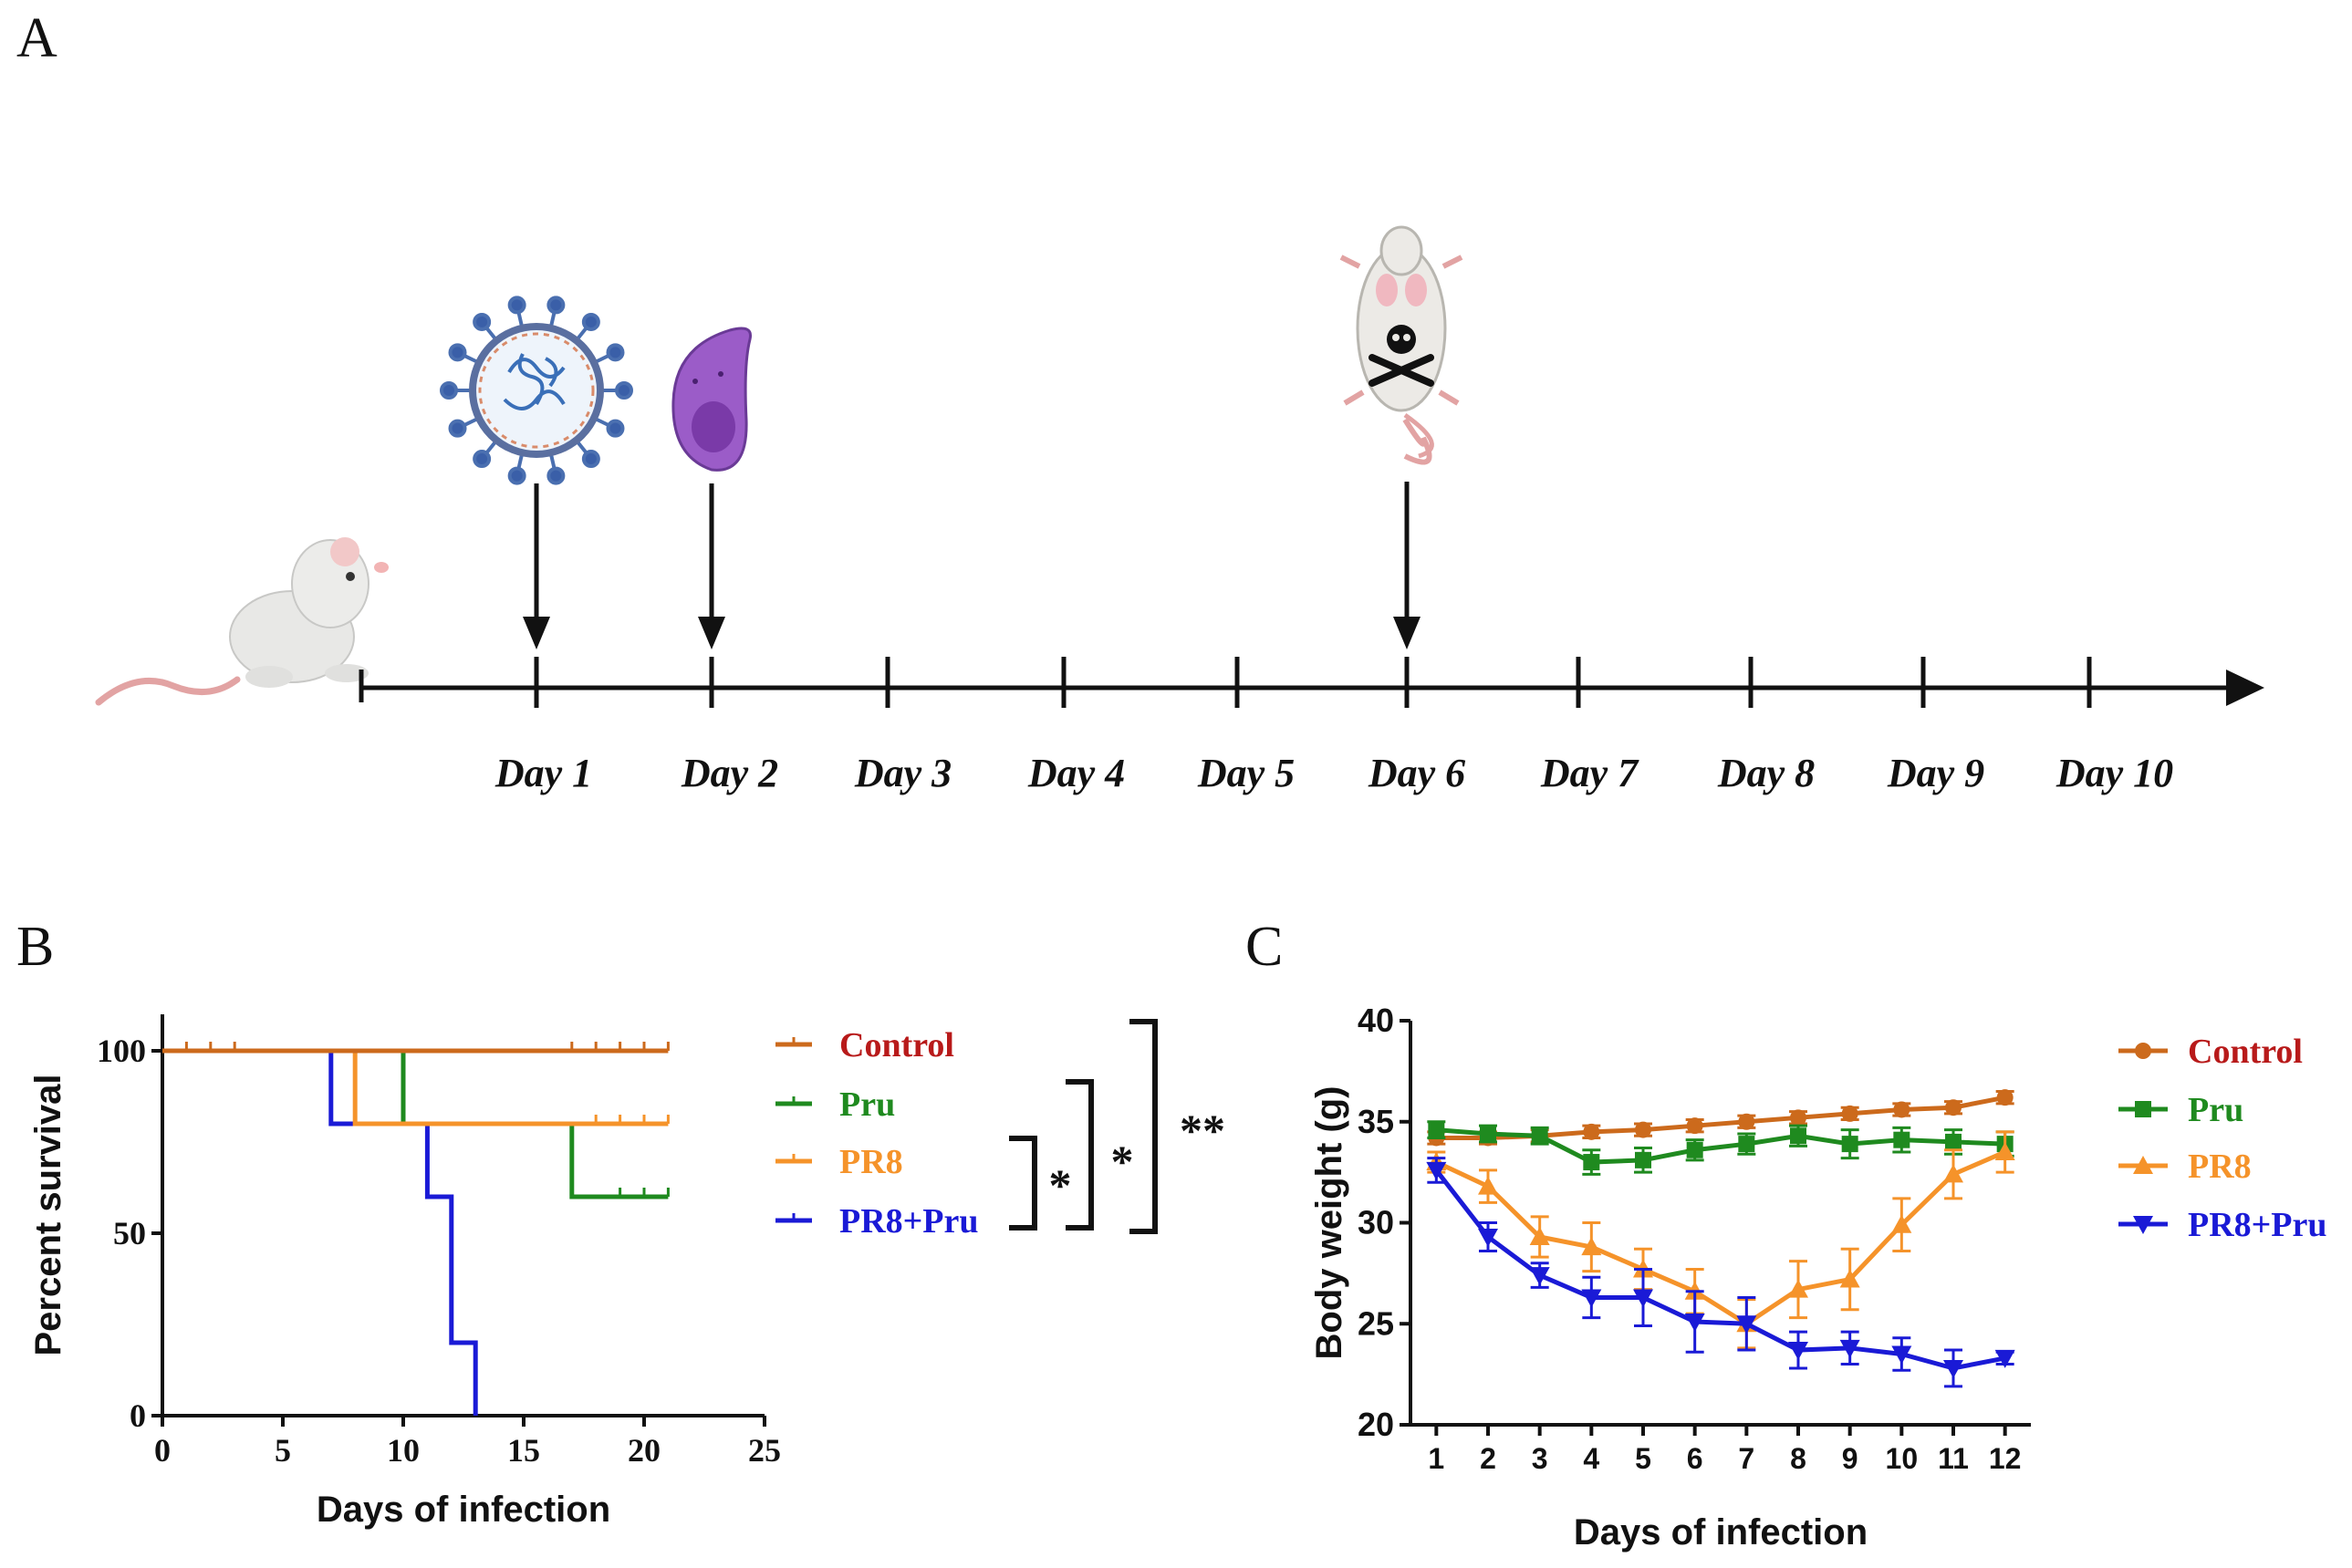  What do you see at coordinates (1720, 1146) in the screenshot?
I see `series-line-pru` at bounding box center [1720, 1146].